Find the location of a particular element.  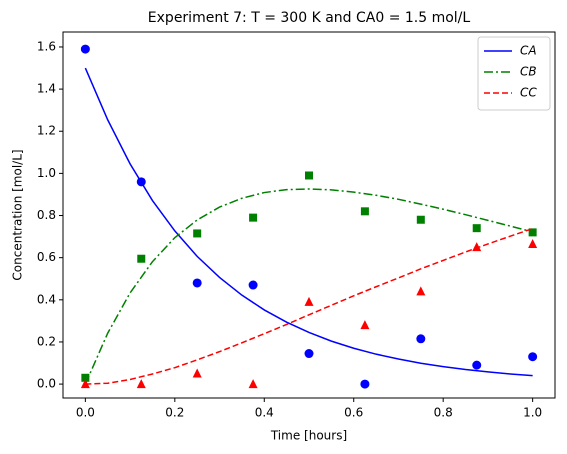

legend-label: CA is located at coordinates (528, 51).